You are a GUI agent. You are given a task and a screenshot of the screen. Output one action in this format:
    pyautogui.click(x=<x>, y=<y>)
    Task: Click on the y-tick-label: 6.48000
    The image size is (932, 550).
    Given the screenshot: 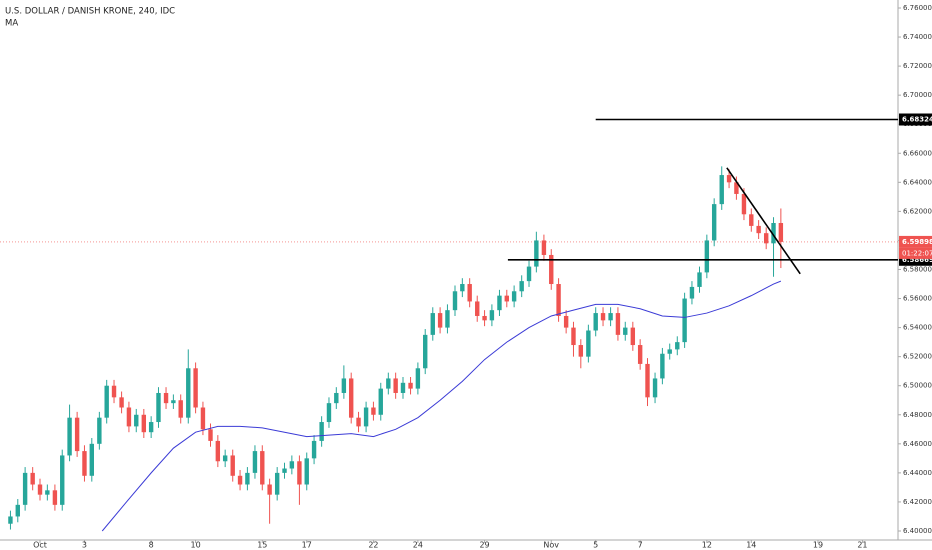 What is the action you would take?
    pyautogui.click(x=917, y=415)
    